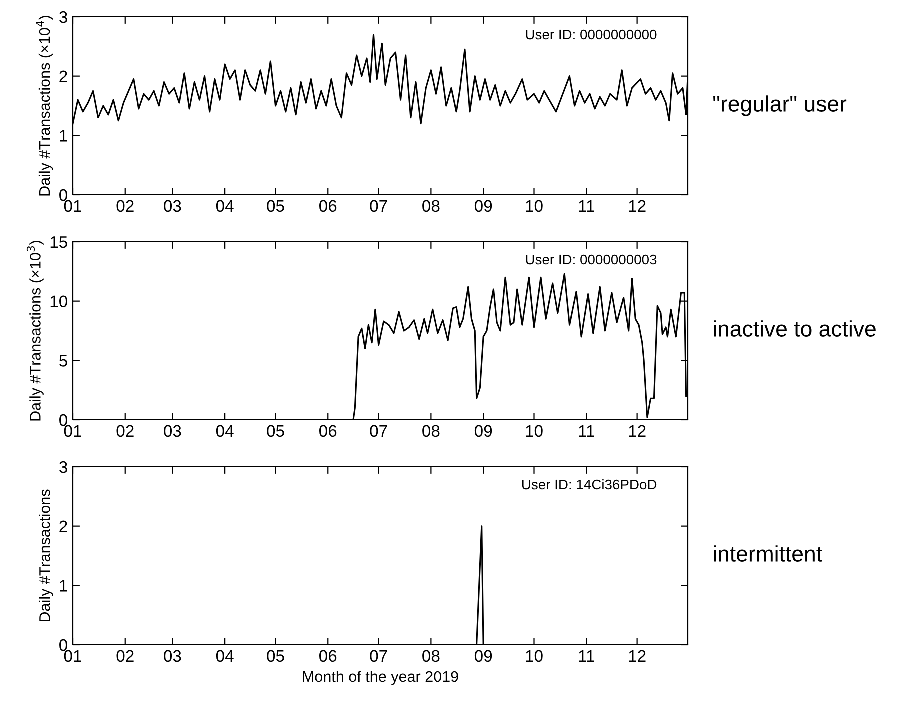 This screenshot has width=923, height=706. Describe the element at coordinates (64, 361) in the screenshot. I see `y-tick-label: 5` at that location.